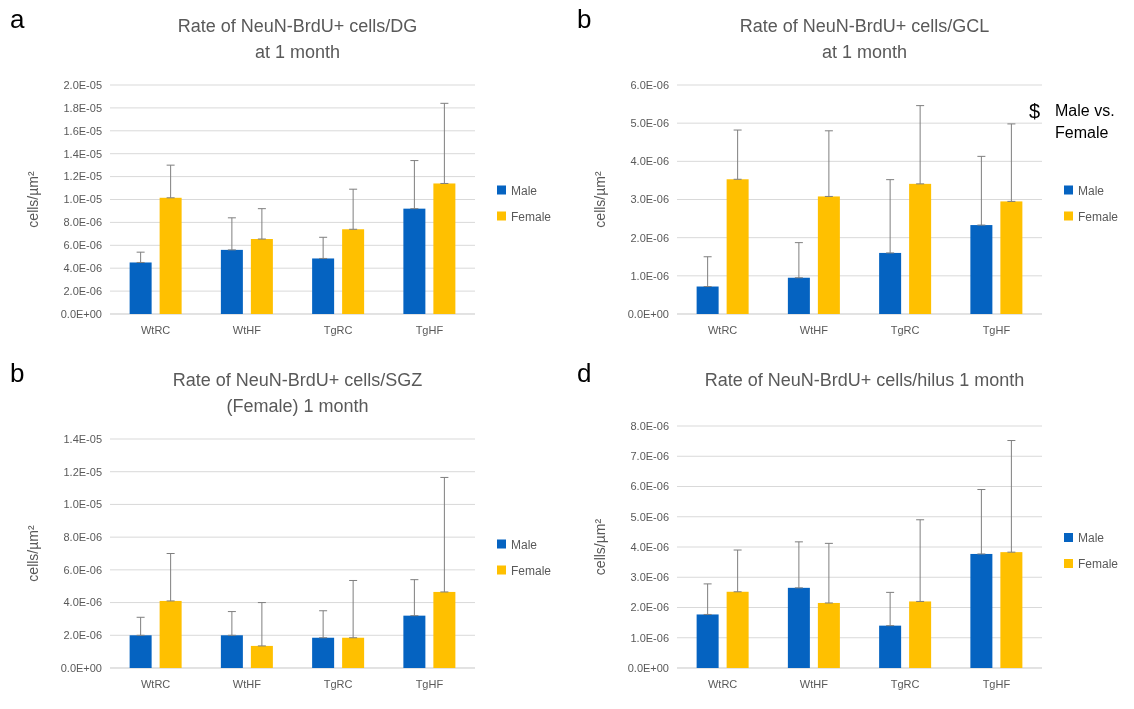 This screenshot has width=1134, height=709. What do you see at coordinates (297, 39) in the screenshot?
I see `chart-title: Rate of NeuN-BrdU+ cells/DG at 1 month` at bounding box center [297, 39].